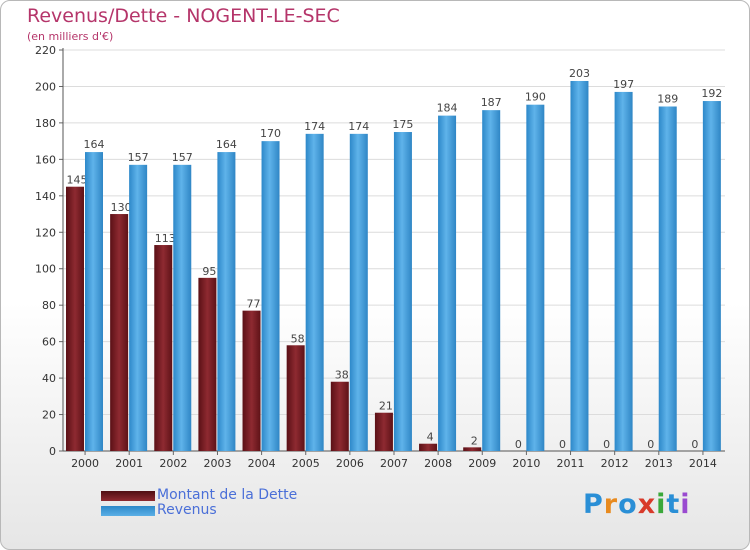  Describe the element at coordinates (474, 440) in the screenshot. I see `data-label-debt: 2` at that location.